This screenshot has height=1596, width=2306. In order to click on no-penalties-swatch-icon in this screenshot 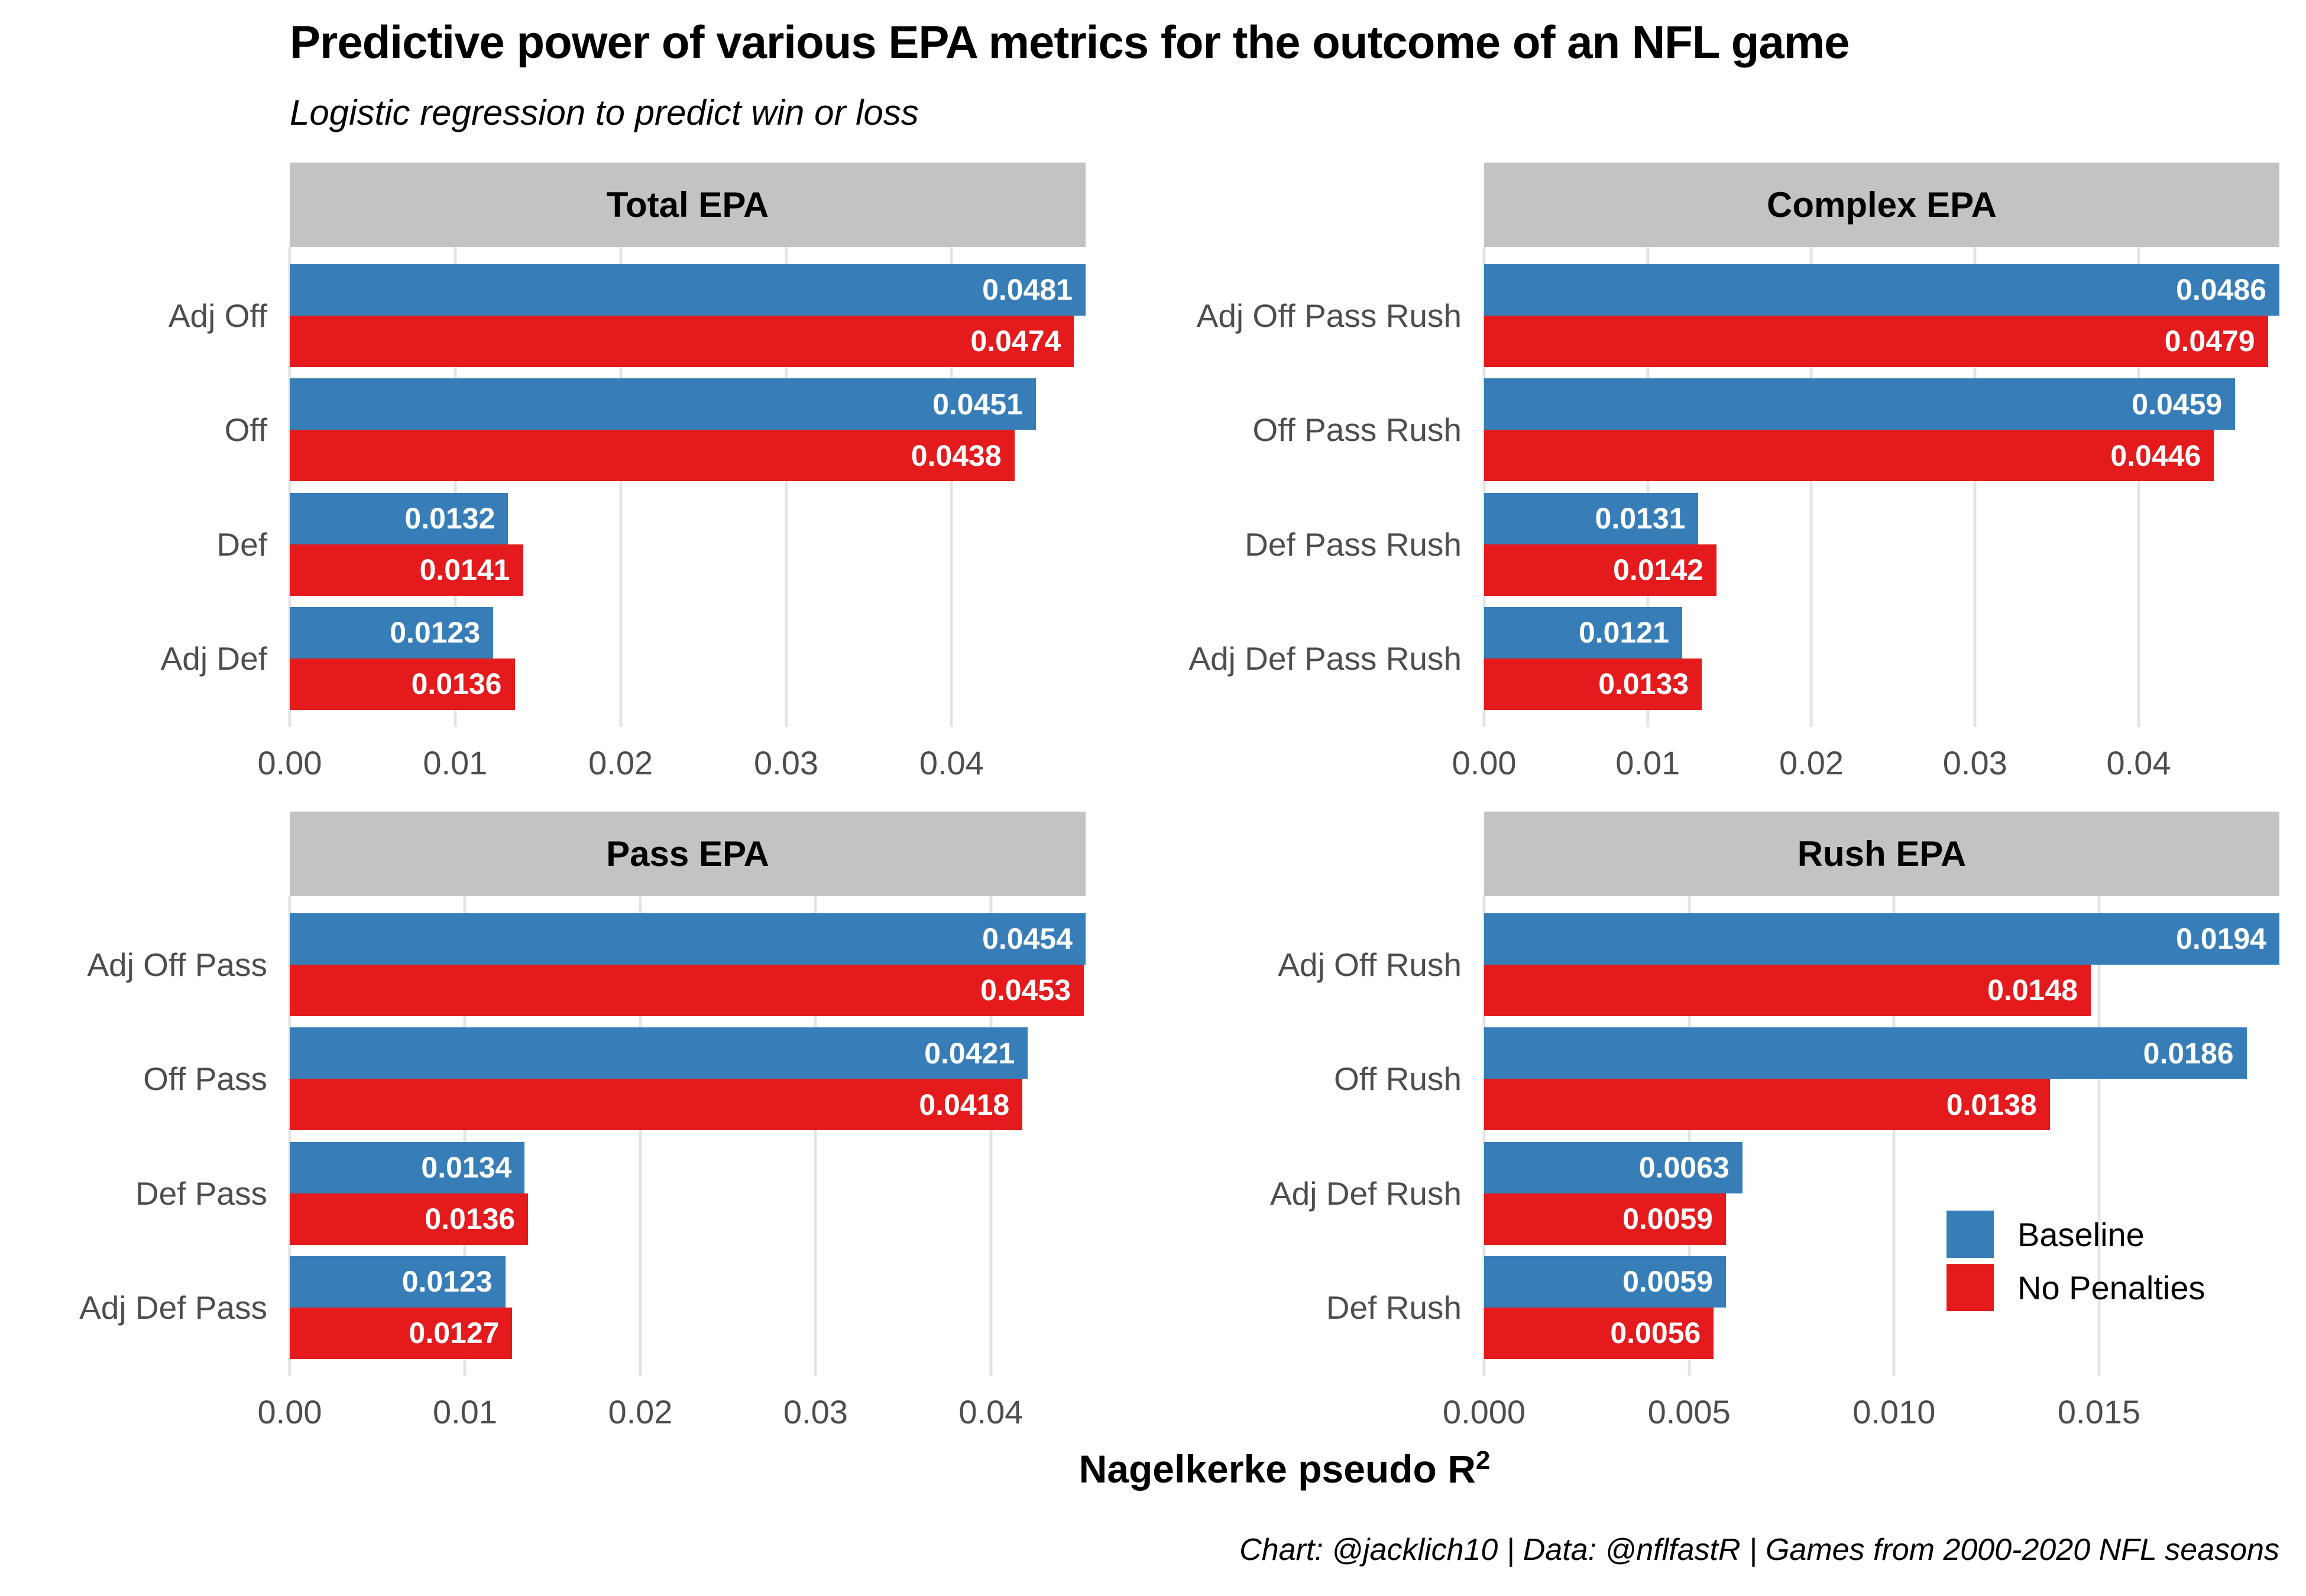, I will do `click(1970, 1287)`.